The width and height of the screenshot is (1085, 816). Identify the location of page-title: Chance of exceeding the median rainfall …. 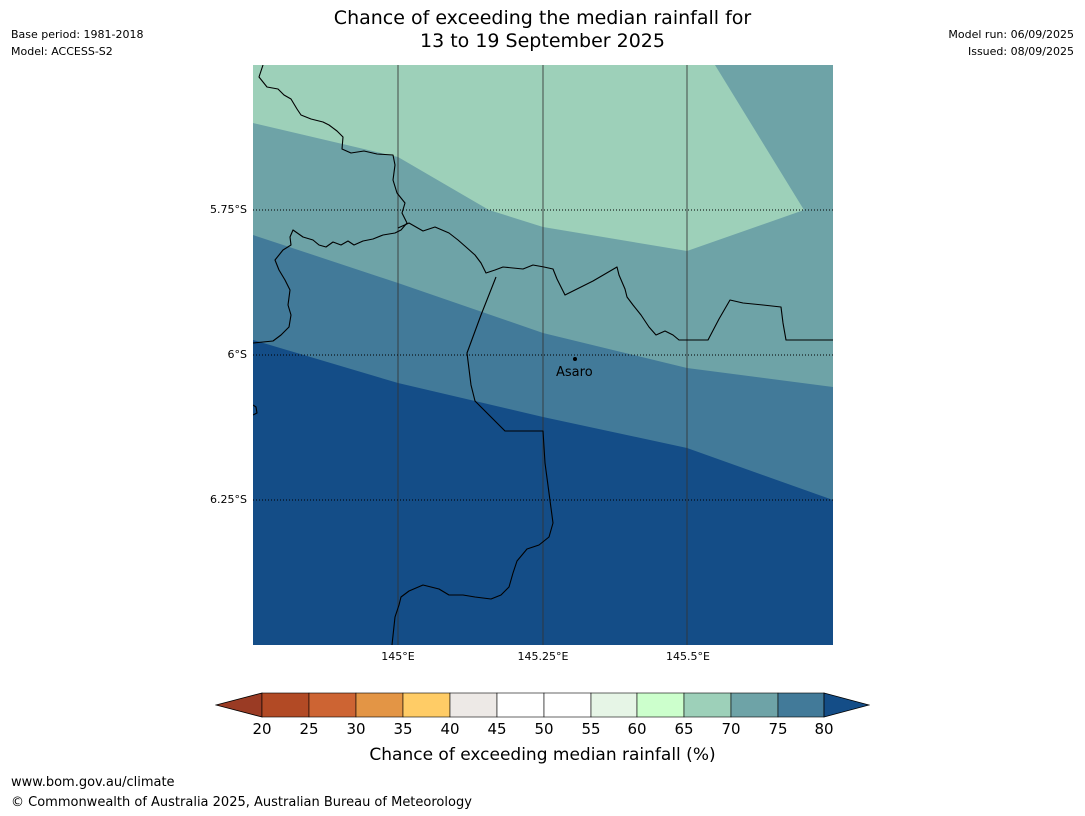
(542, 30).